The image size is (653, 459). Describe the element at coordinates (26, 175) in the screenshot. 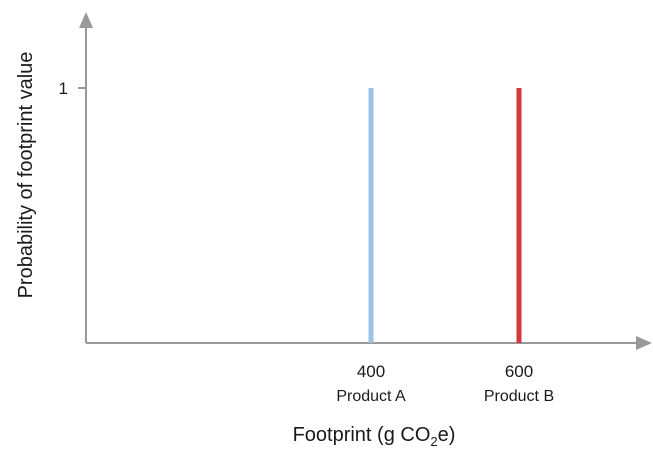

I see `y-axis-title: Probability of footprint value` at that location.